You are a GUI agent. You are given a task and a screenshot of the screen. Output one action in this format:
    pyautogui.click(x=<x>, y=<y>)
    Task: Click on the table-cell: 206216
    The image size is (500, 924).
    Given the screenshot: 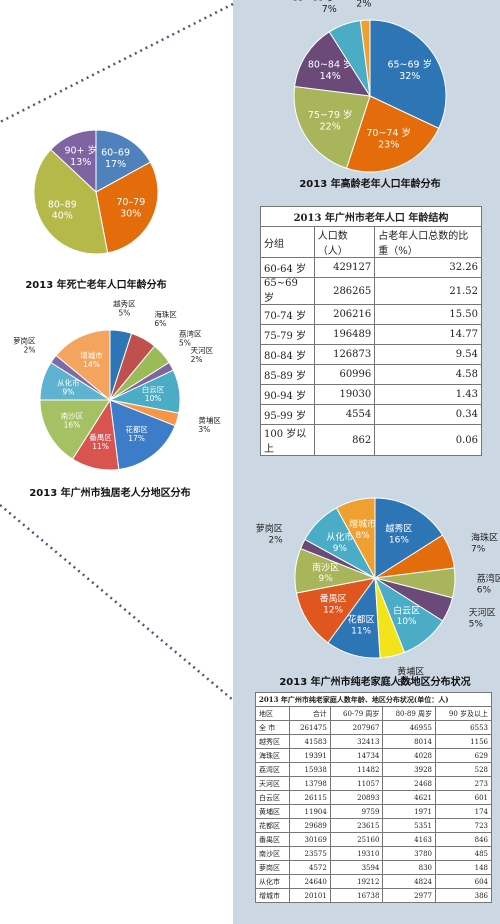 What is the action you would take?
    pyautogui.click(x=344, y=314)
    